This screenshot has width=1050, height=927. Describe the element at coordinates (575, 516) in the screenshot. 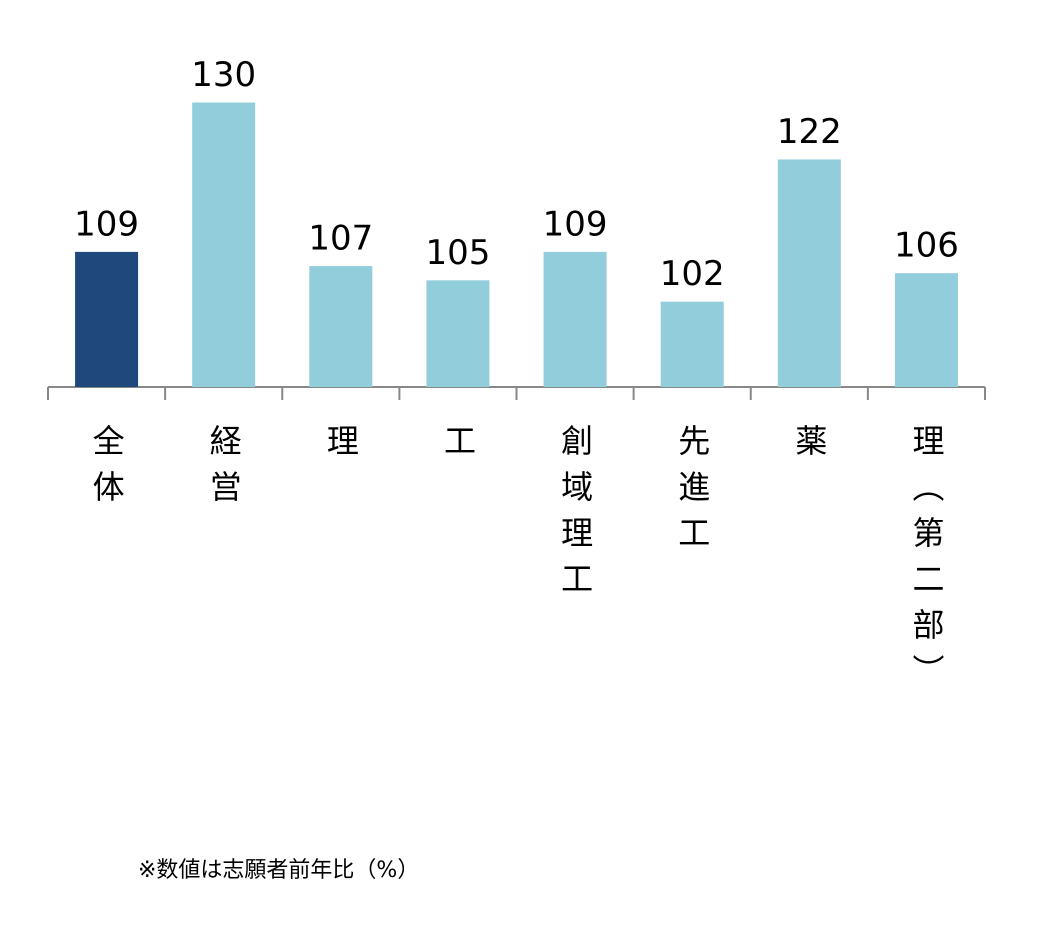

I see `x-tick-label: 創域理工` at that location.